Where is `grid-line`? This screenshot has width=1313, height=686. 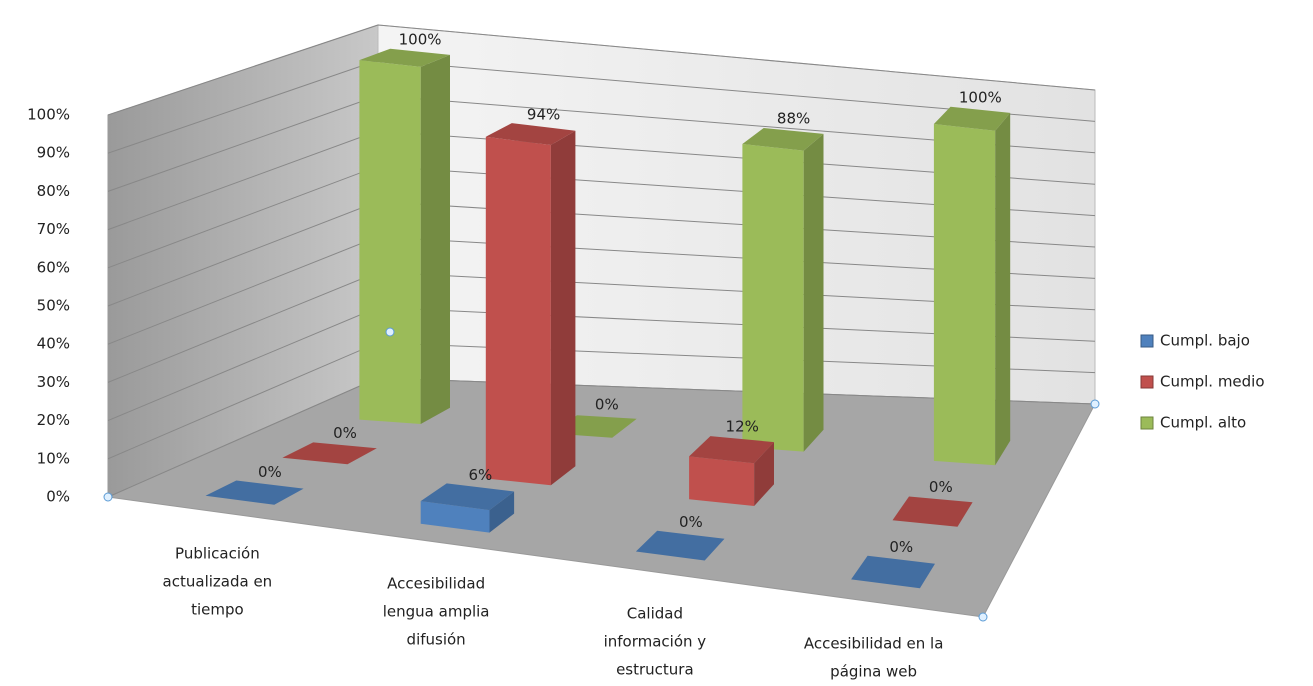 grid-line is located at coordinates (601, 70).